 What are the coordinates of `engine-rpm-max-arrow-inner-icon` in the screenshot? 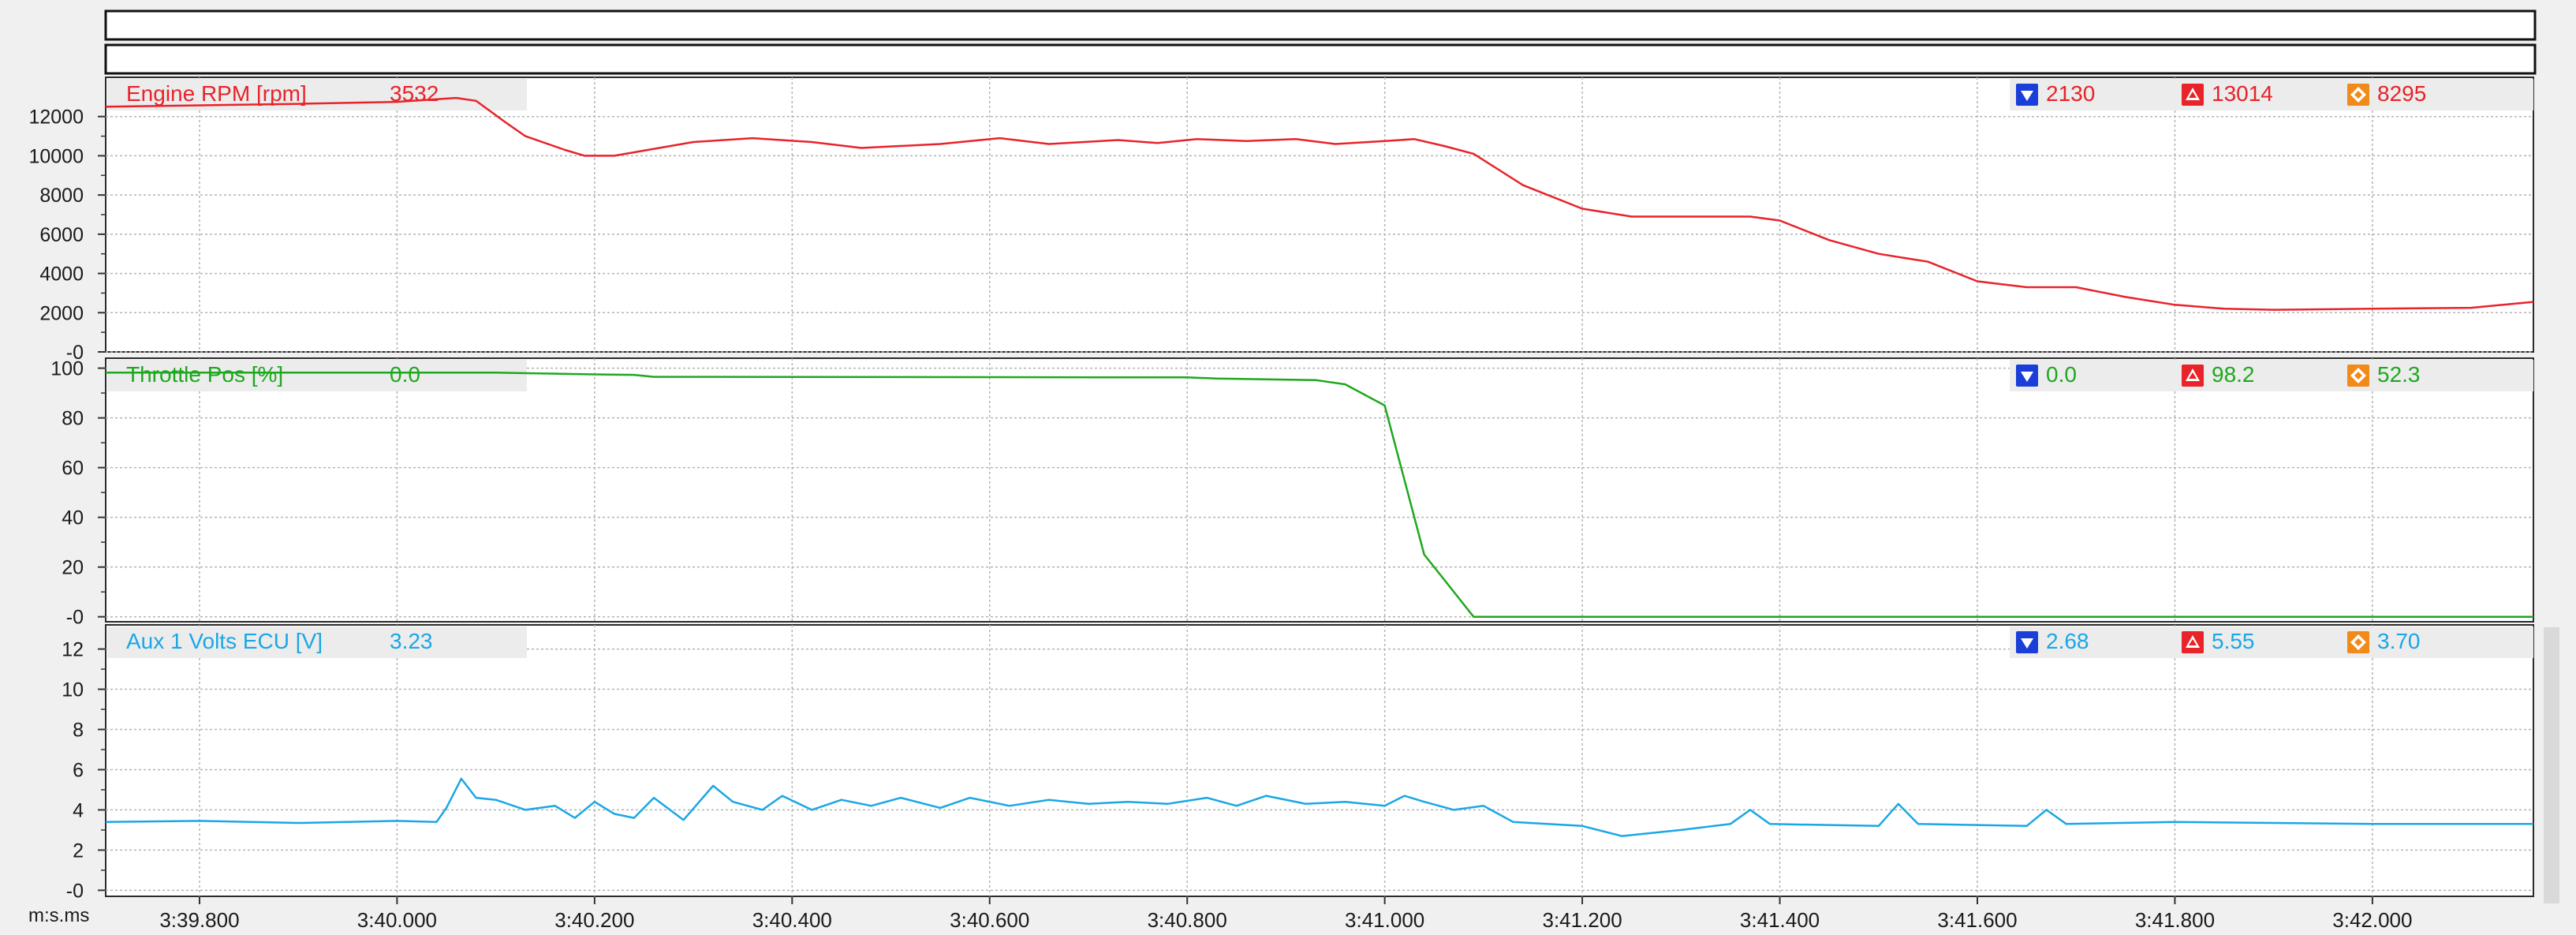 It's located at (2193, 95).